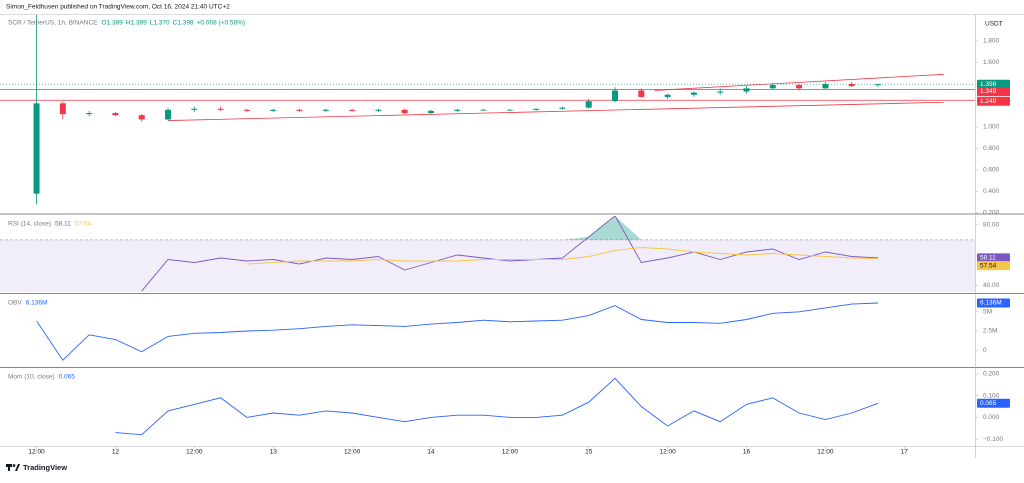 This screenshot has height=483, width=1024. Describe the element at coordinates (31, 377) in the screenshot. I see `indicator-title: Mom (10, close)` at that location.